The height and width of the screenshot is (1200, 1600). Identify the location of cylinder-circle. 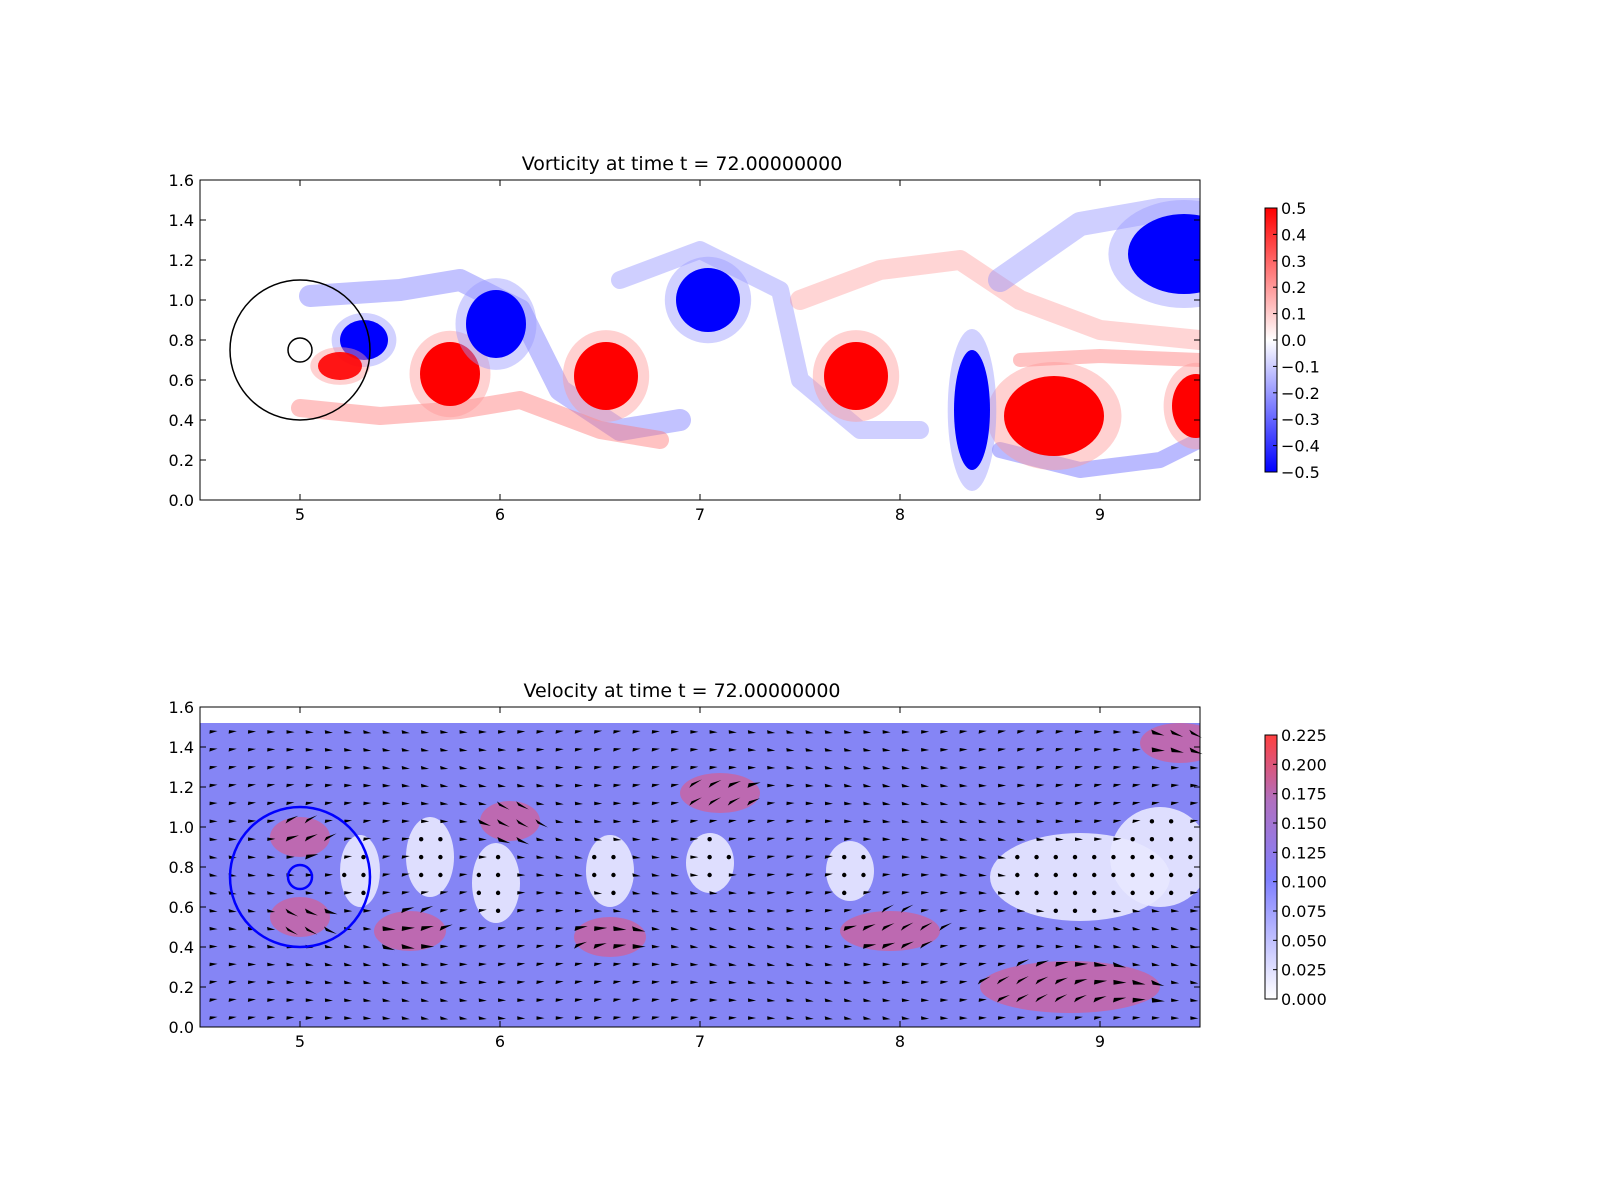
(300, 350).